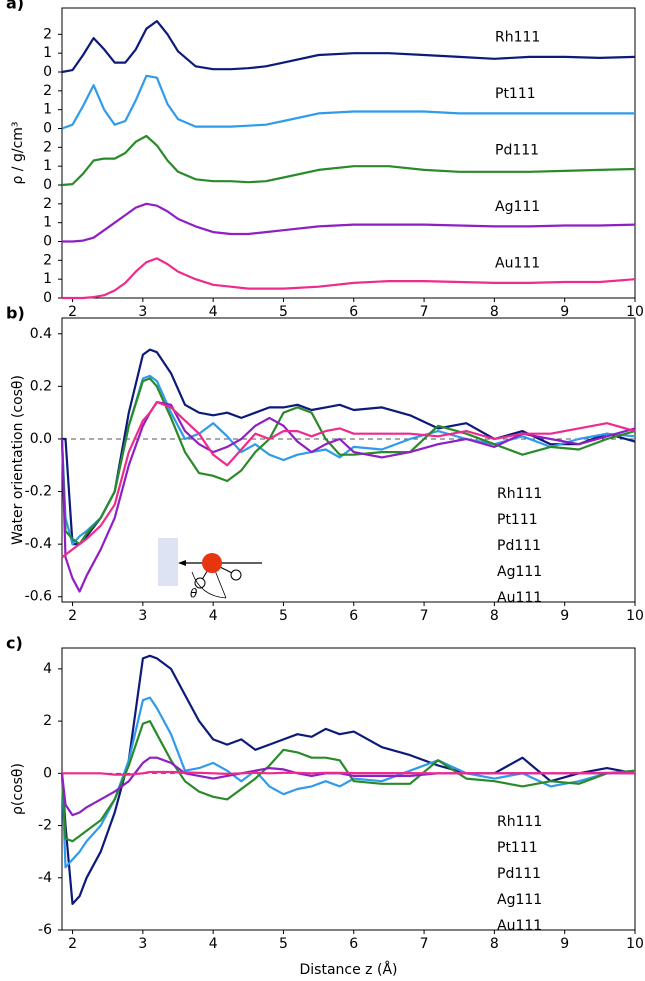 This screenshot has height=981, width=645. Describe the element at coordinates (41, 334) in the screenshot. I see `y-tick-label: 0.4` at that location.